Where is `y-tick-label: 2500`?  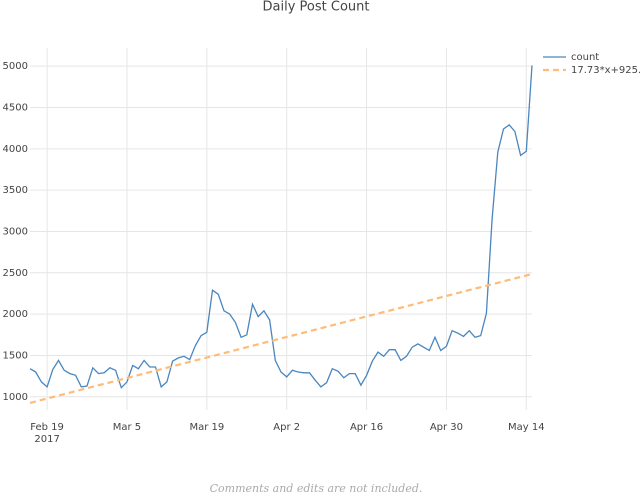 y-tick-label: 2500 is located at coordinates (15, 273).